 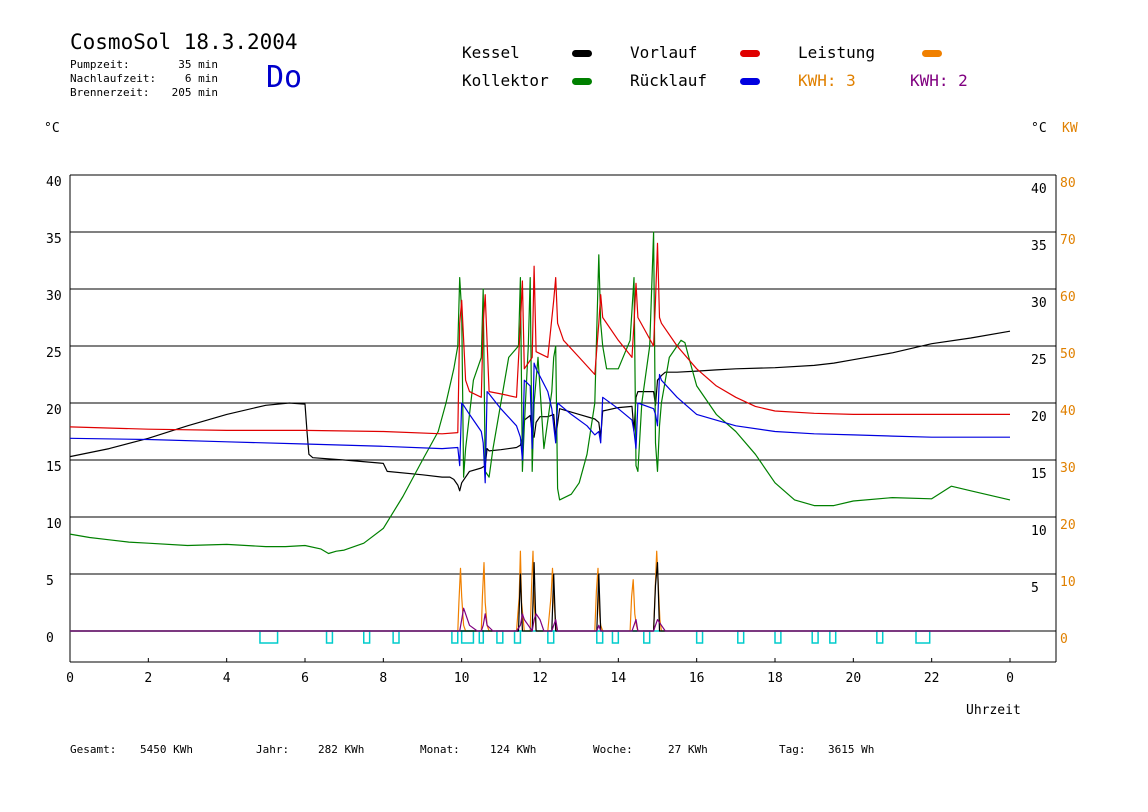 What do you see at coordinates (540, 596) in the screenshot?
I see `series-leistung-kessel` at bounding box center [540, 596].